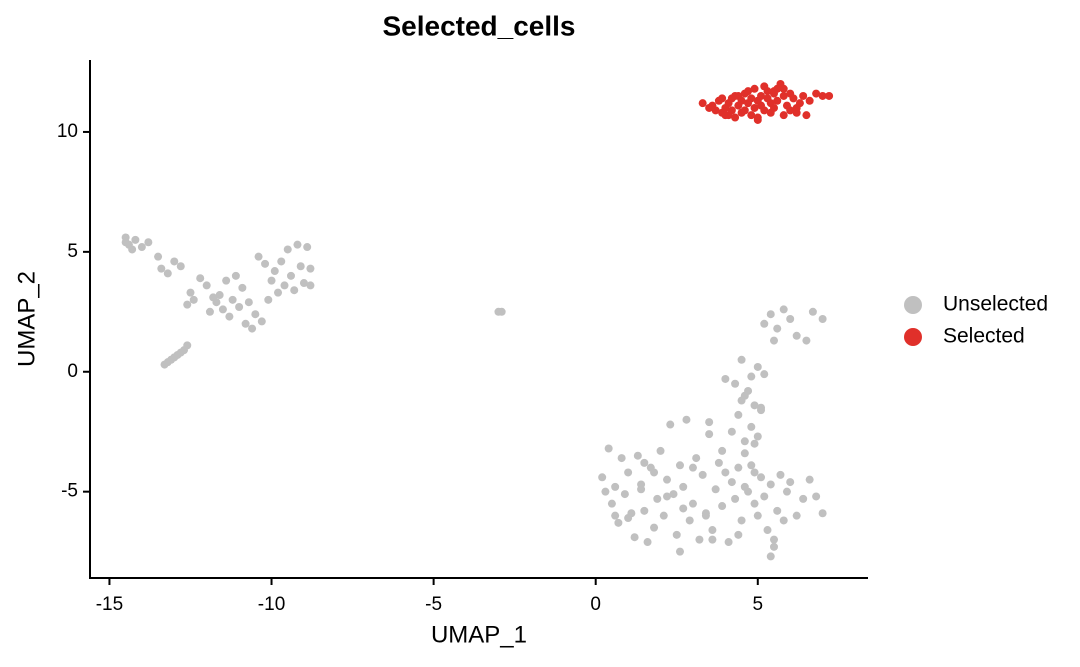 This screenshot has height=667, width=1080. I want to click on y-axis-title: UMAP_2, so click(26, 319).